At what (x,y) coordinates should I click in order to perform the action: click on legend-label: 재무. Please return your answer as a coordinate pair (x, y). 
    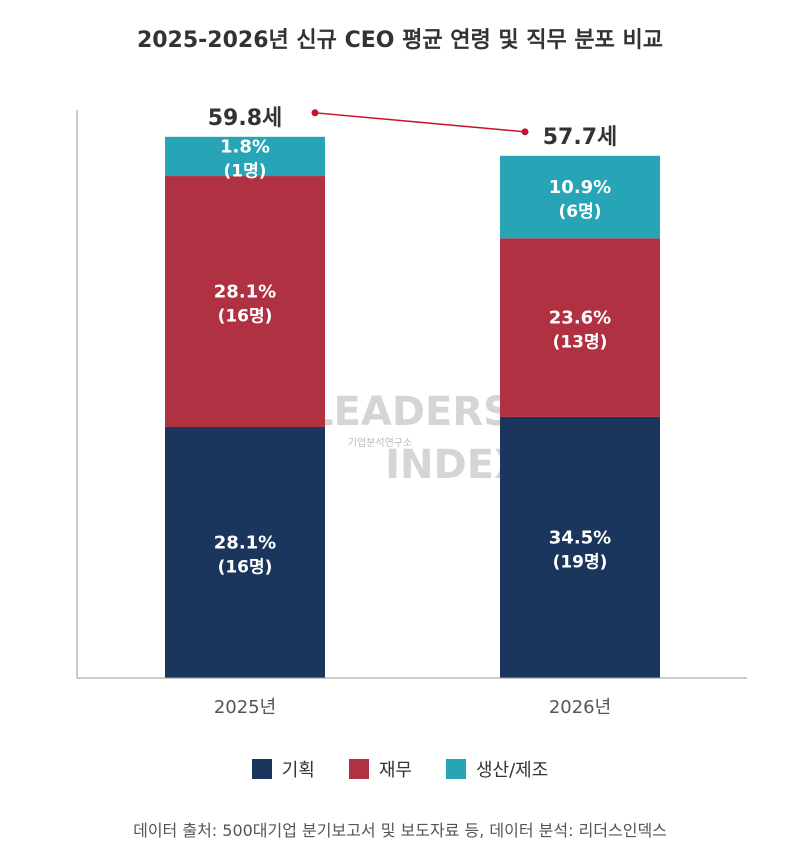
    Looking at the image, I should click on (395, 770).